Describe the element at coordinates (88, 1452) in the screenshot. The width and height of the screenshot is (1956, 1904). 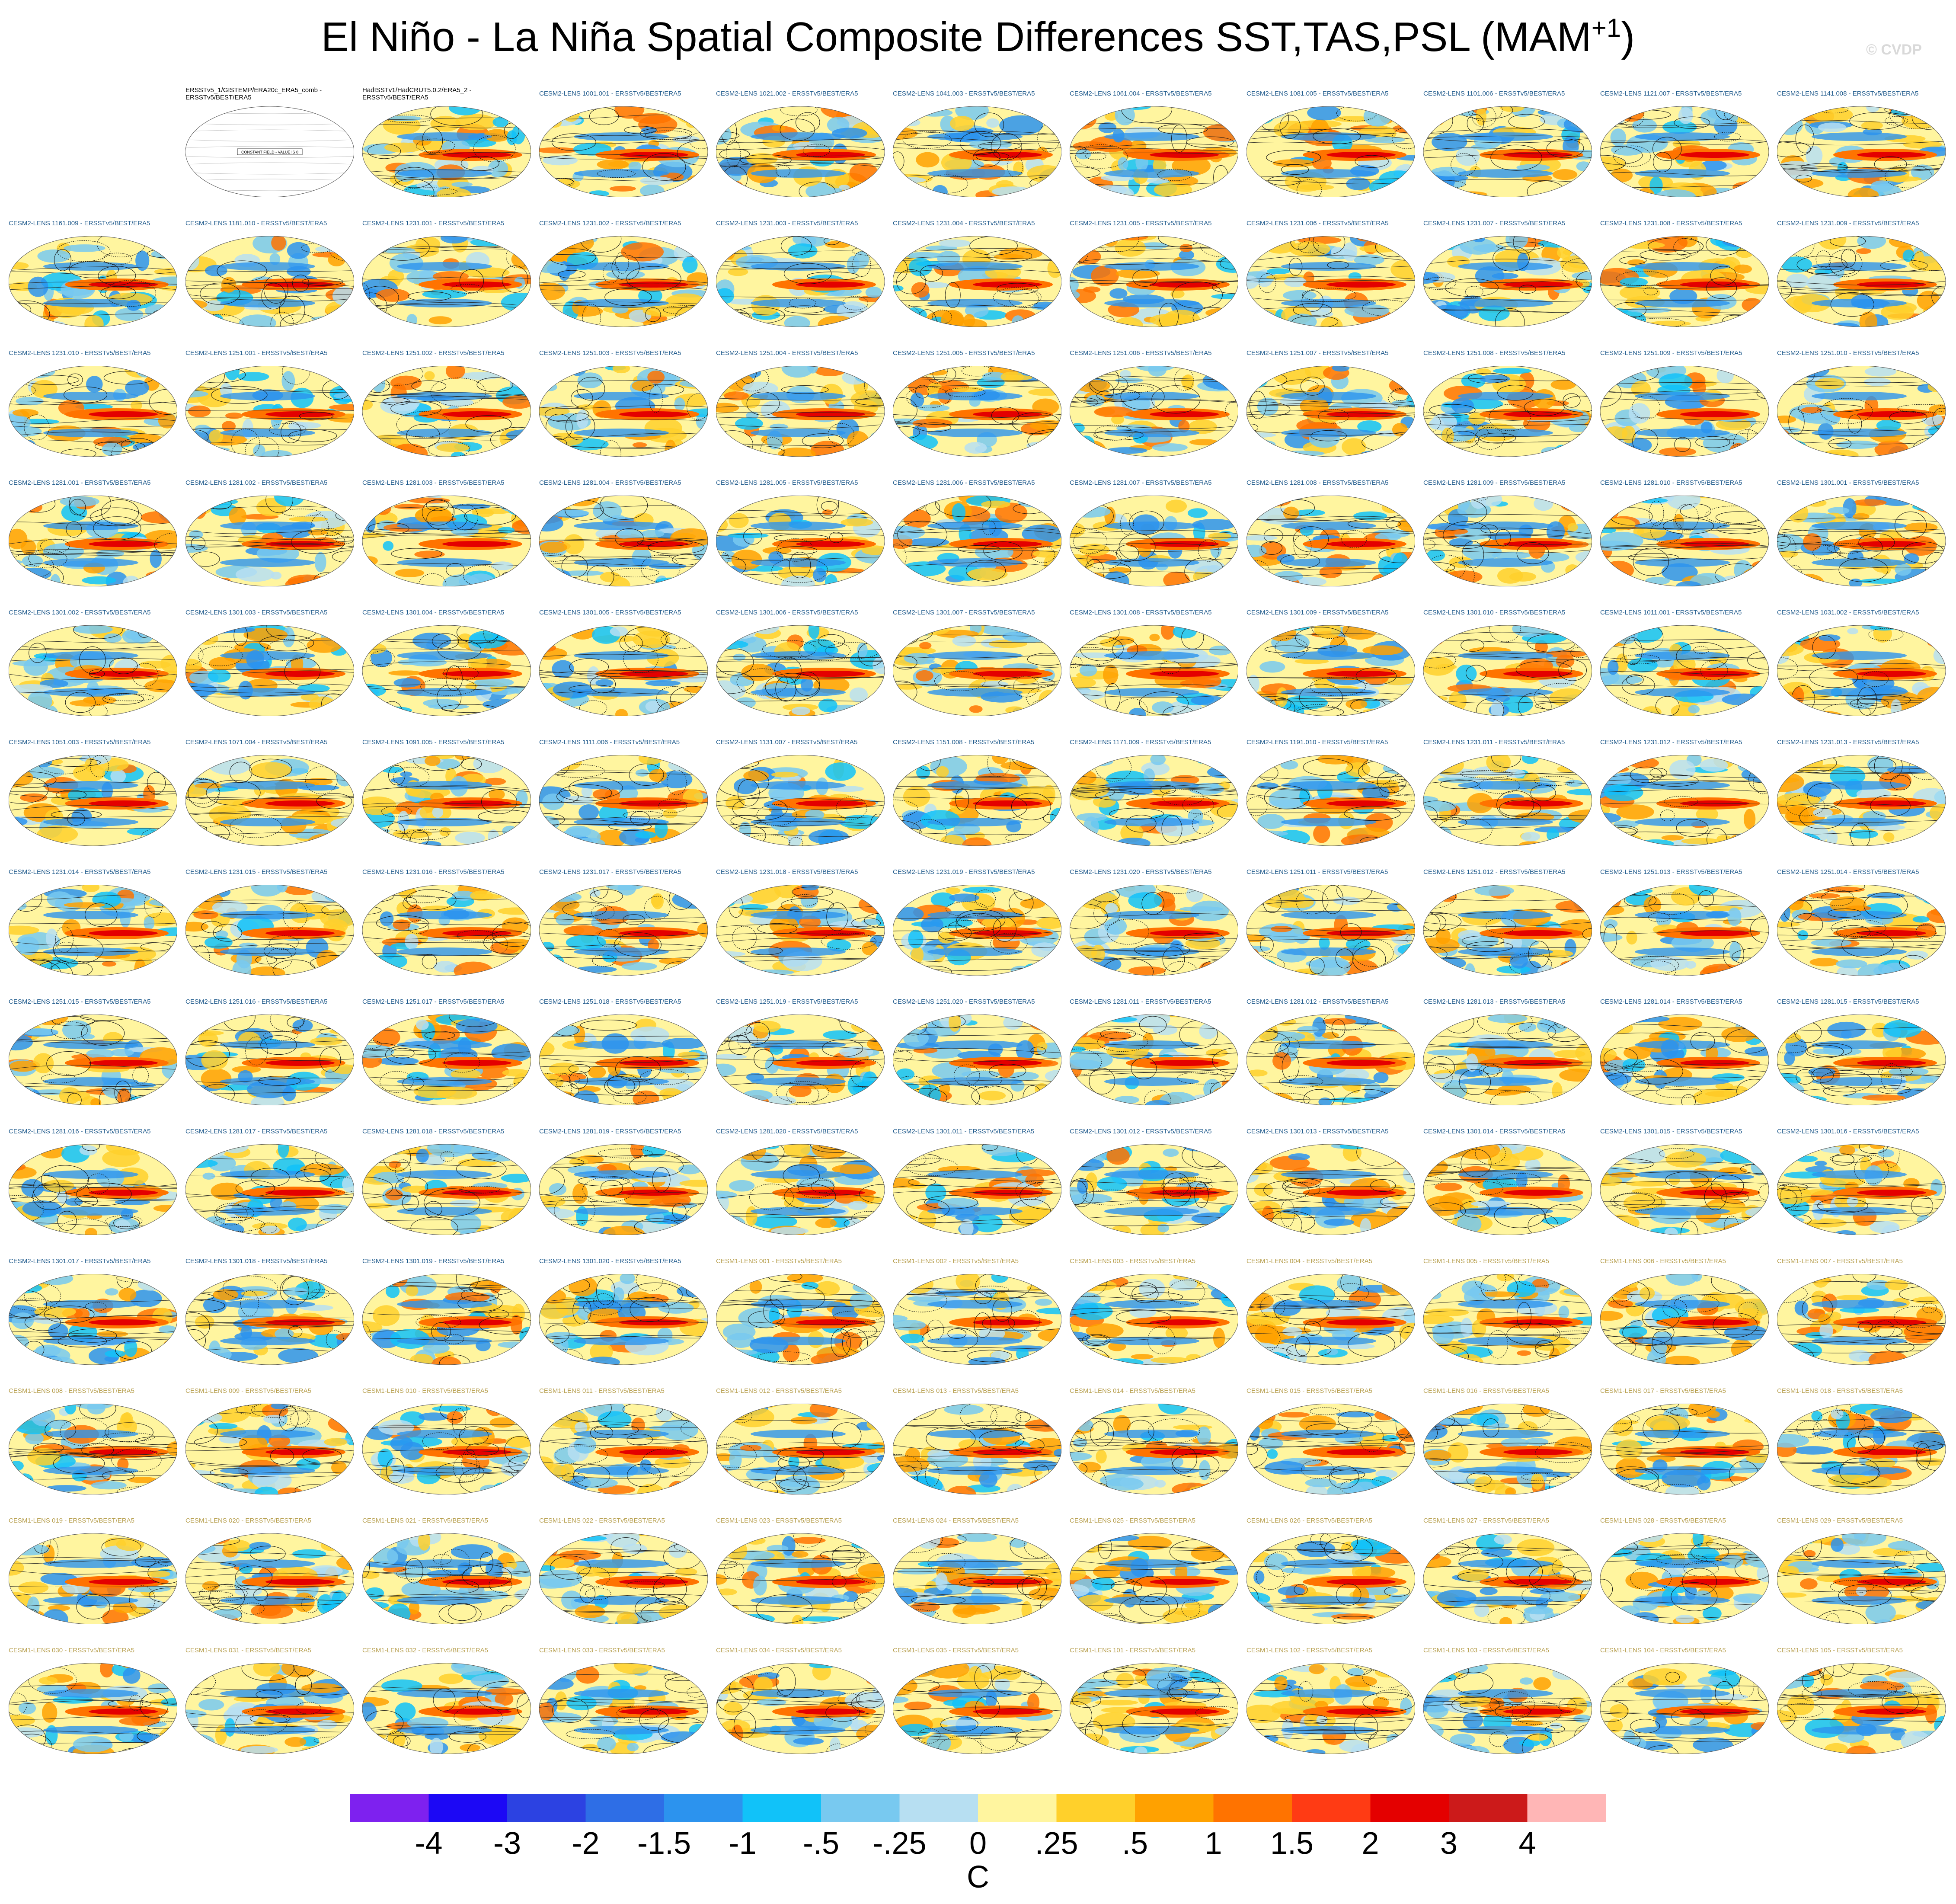
I see `map-panel: CESM1-LENS 008 - ERSSTv5/BEST/ERA5` at that location.